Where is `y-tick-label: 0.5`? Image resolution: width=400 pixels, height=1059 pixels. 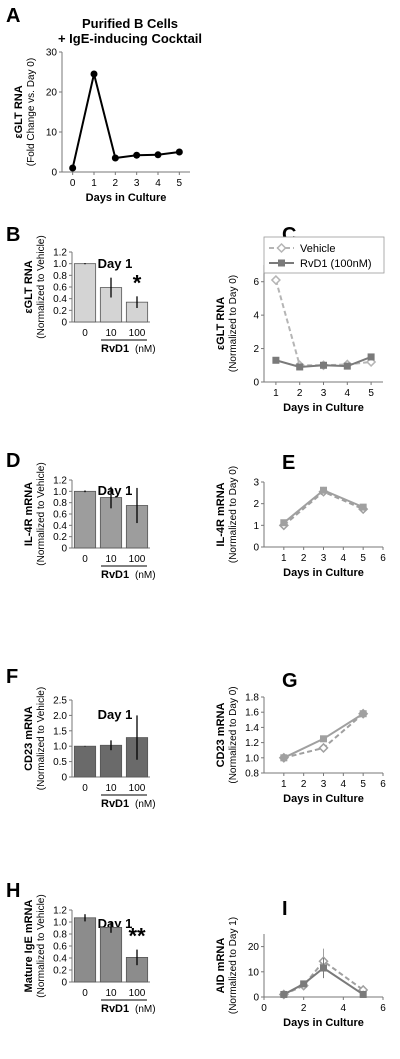 y-tick-label: 0.5 is located at coordinates (60, 762).